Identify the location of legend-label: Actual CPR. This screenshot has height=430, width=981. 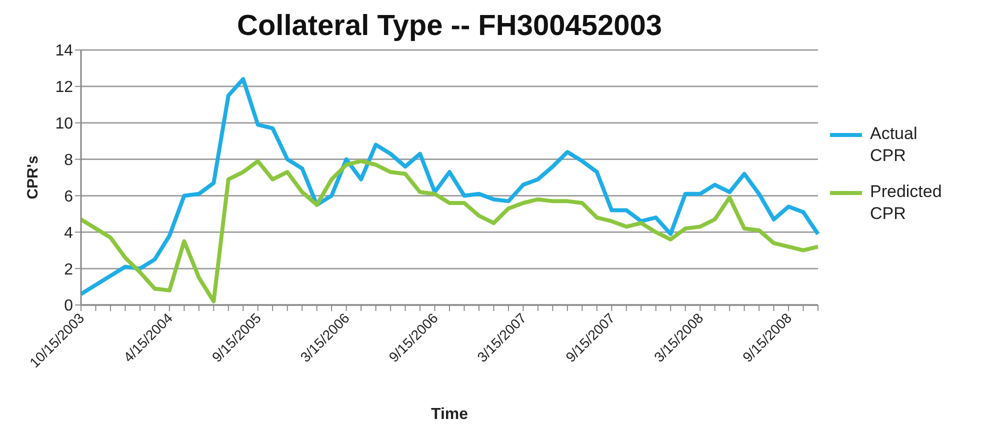
(894, 145).